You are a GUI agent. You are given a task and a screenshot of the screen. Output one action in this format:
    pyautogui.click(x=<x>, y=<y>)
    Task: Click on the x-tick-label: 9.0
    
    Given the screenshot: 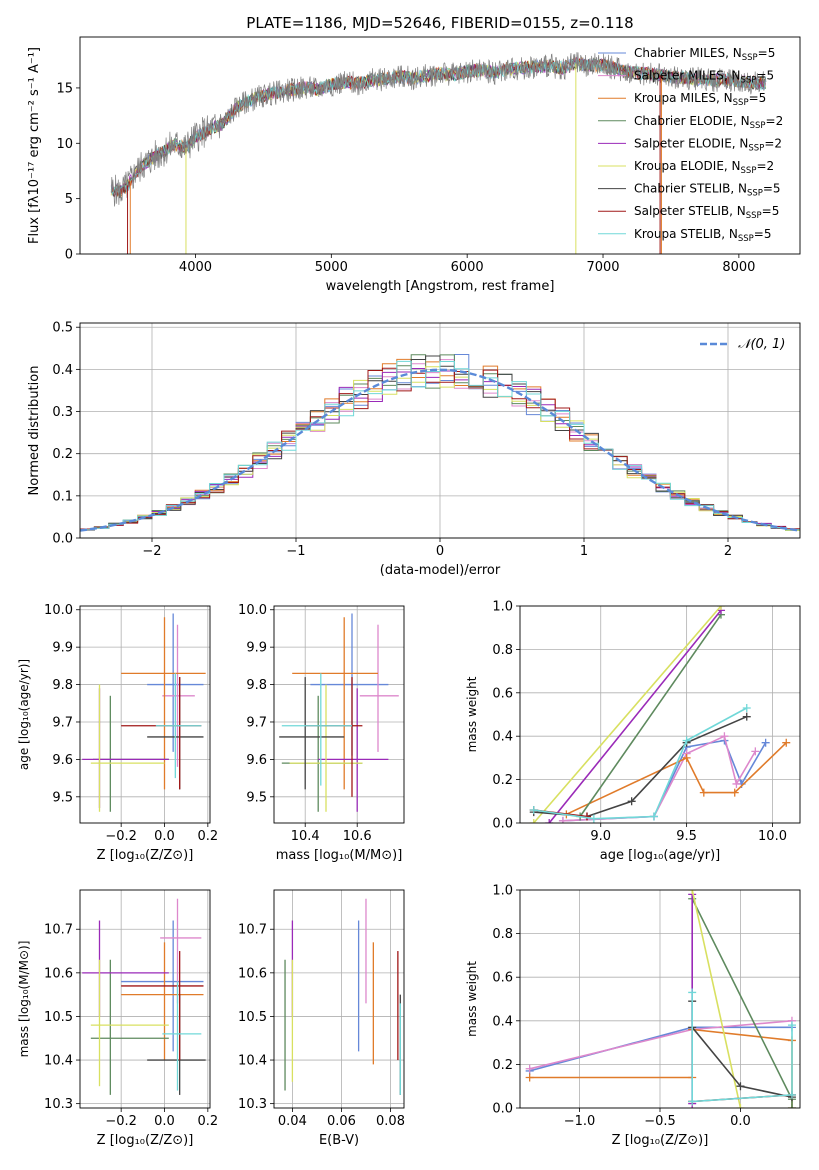 What is the action you would take?
    pyautogui.click(x=600, y=836)
    